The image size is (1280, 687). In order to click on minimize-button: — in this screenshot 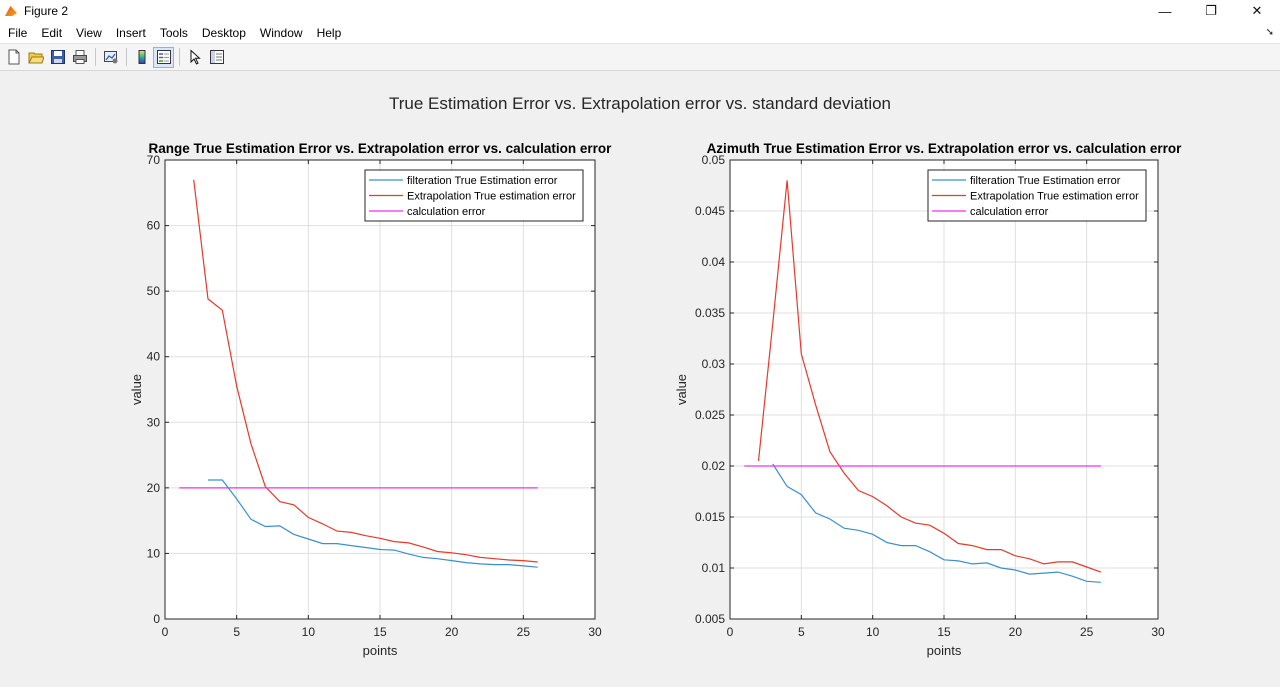, I will do `click(1165, 11)`.